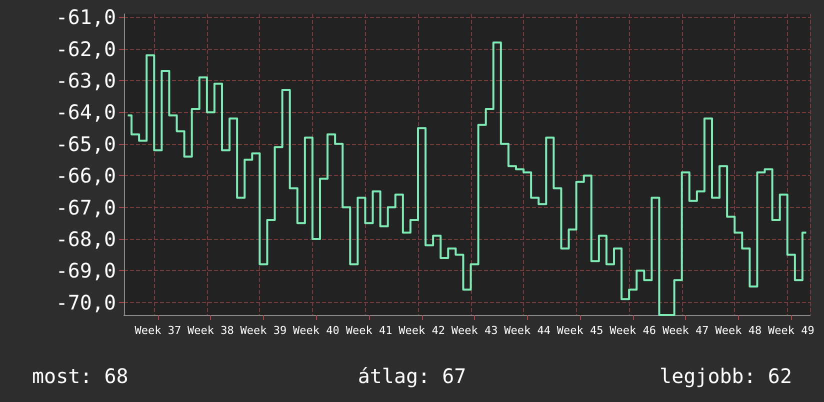  I want to click on y-tick-label: -65,0, so click(86, 144).